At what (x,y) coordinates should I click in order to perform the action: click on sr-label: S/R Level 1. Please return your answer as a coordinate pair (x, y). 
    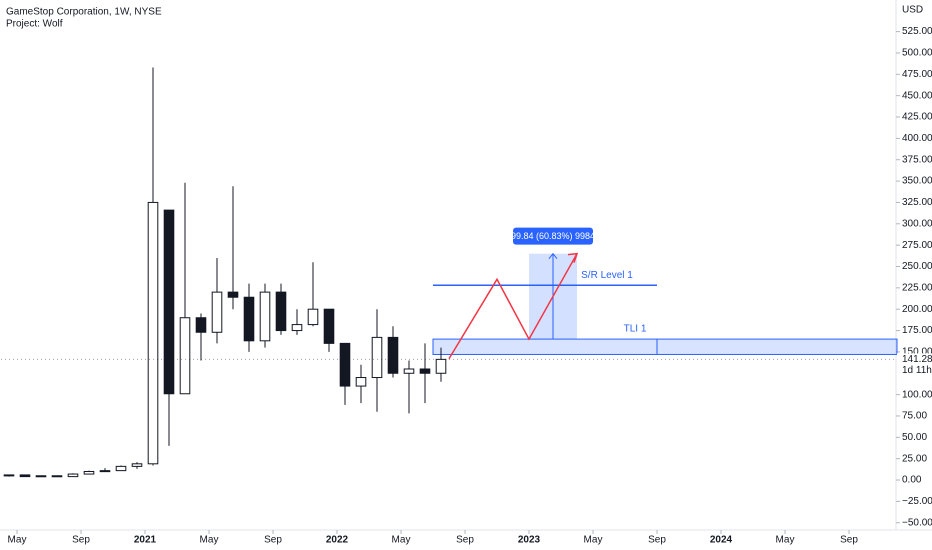
    Looking at the image, I should click on (607, 275).